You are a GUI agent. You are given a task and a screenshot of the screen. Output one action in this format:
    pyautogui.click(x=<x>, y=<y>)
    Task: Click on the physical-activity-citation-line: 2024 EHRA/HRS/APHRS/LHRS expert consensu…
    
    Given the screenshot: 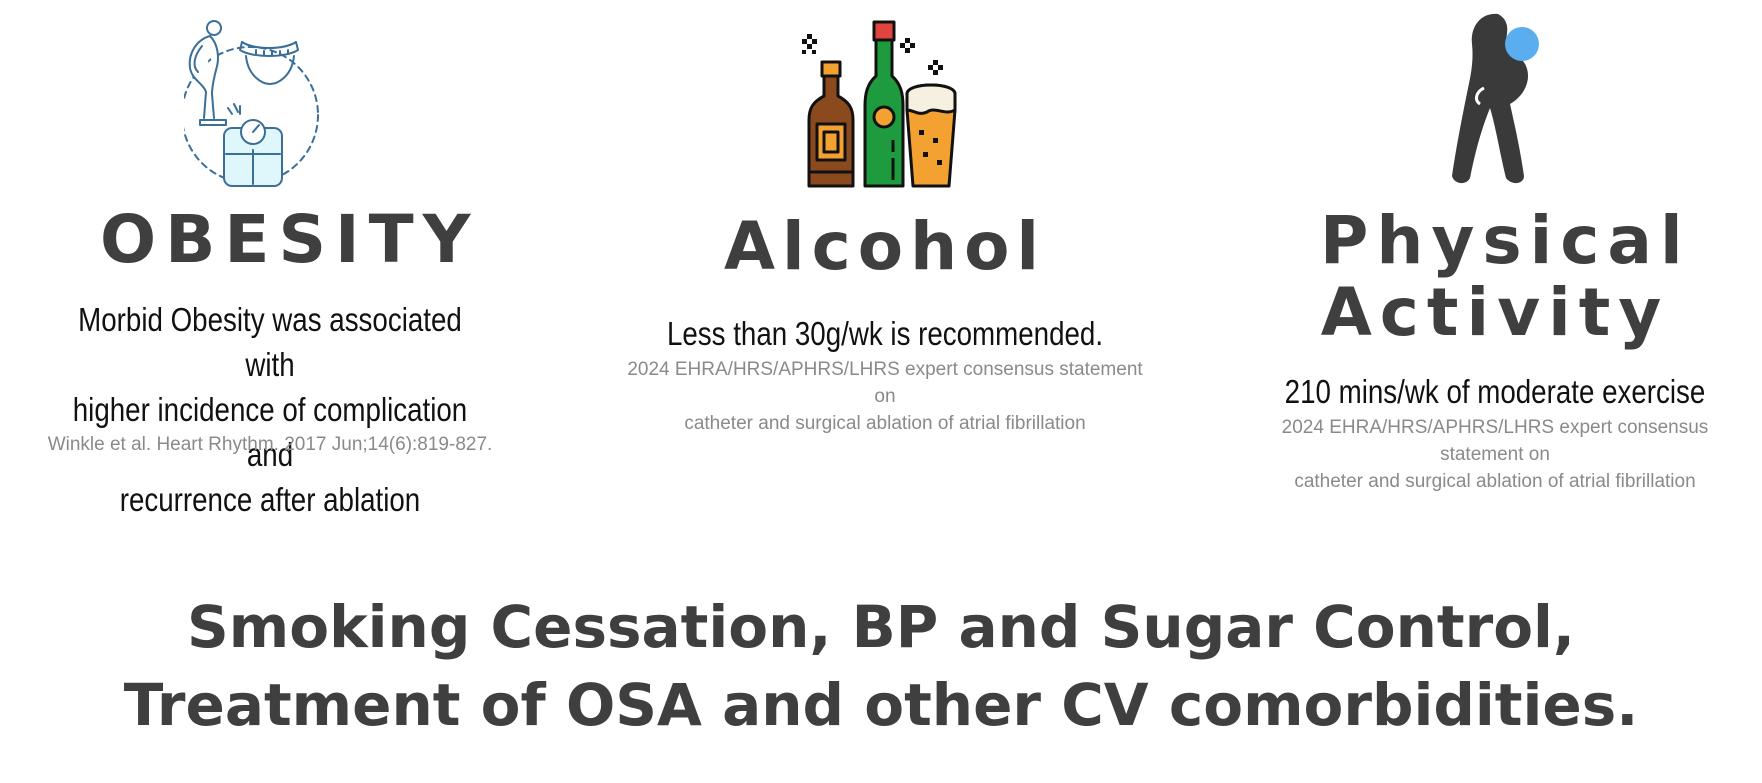 What is the action you would take?
    pyautogui.click(x=1495, y=441)
    